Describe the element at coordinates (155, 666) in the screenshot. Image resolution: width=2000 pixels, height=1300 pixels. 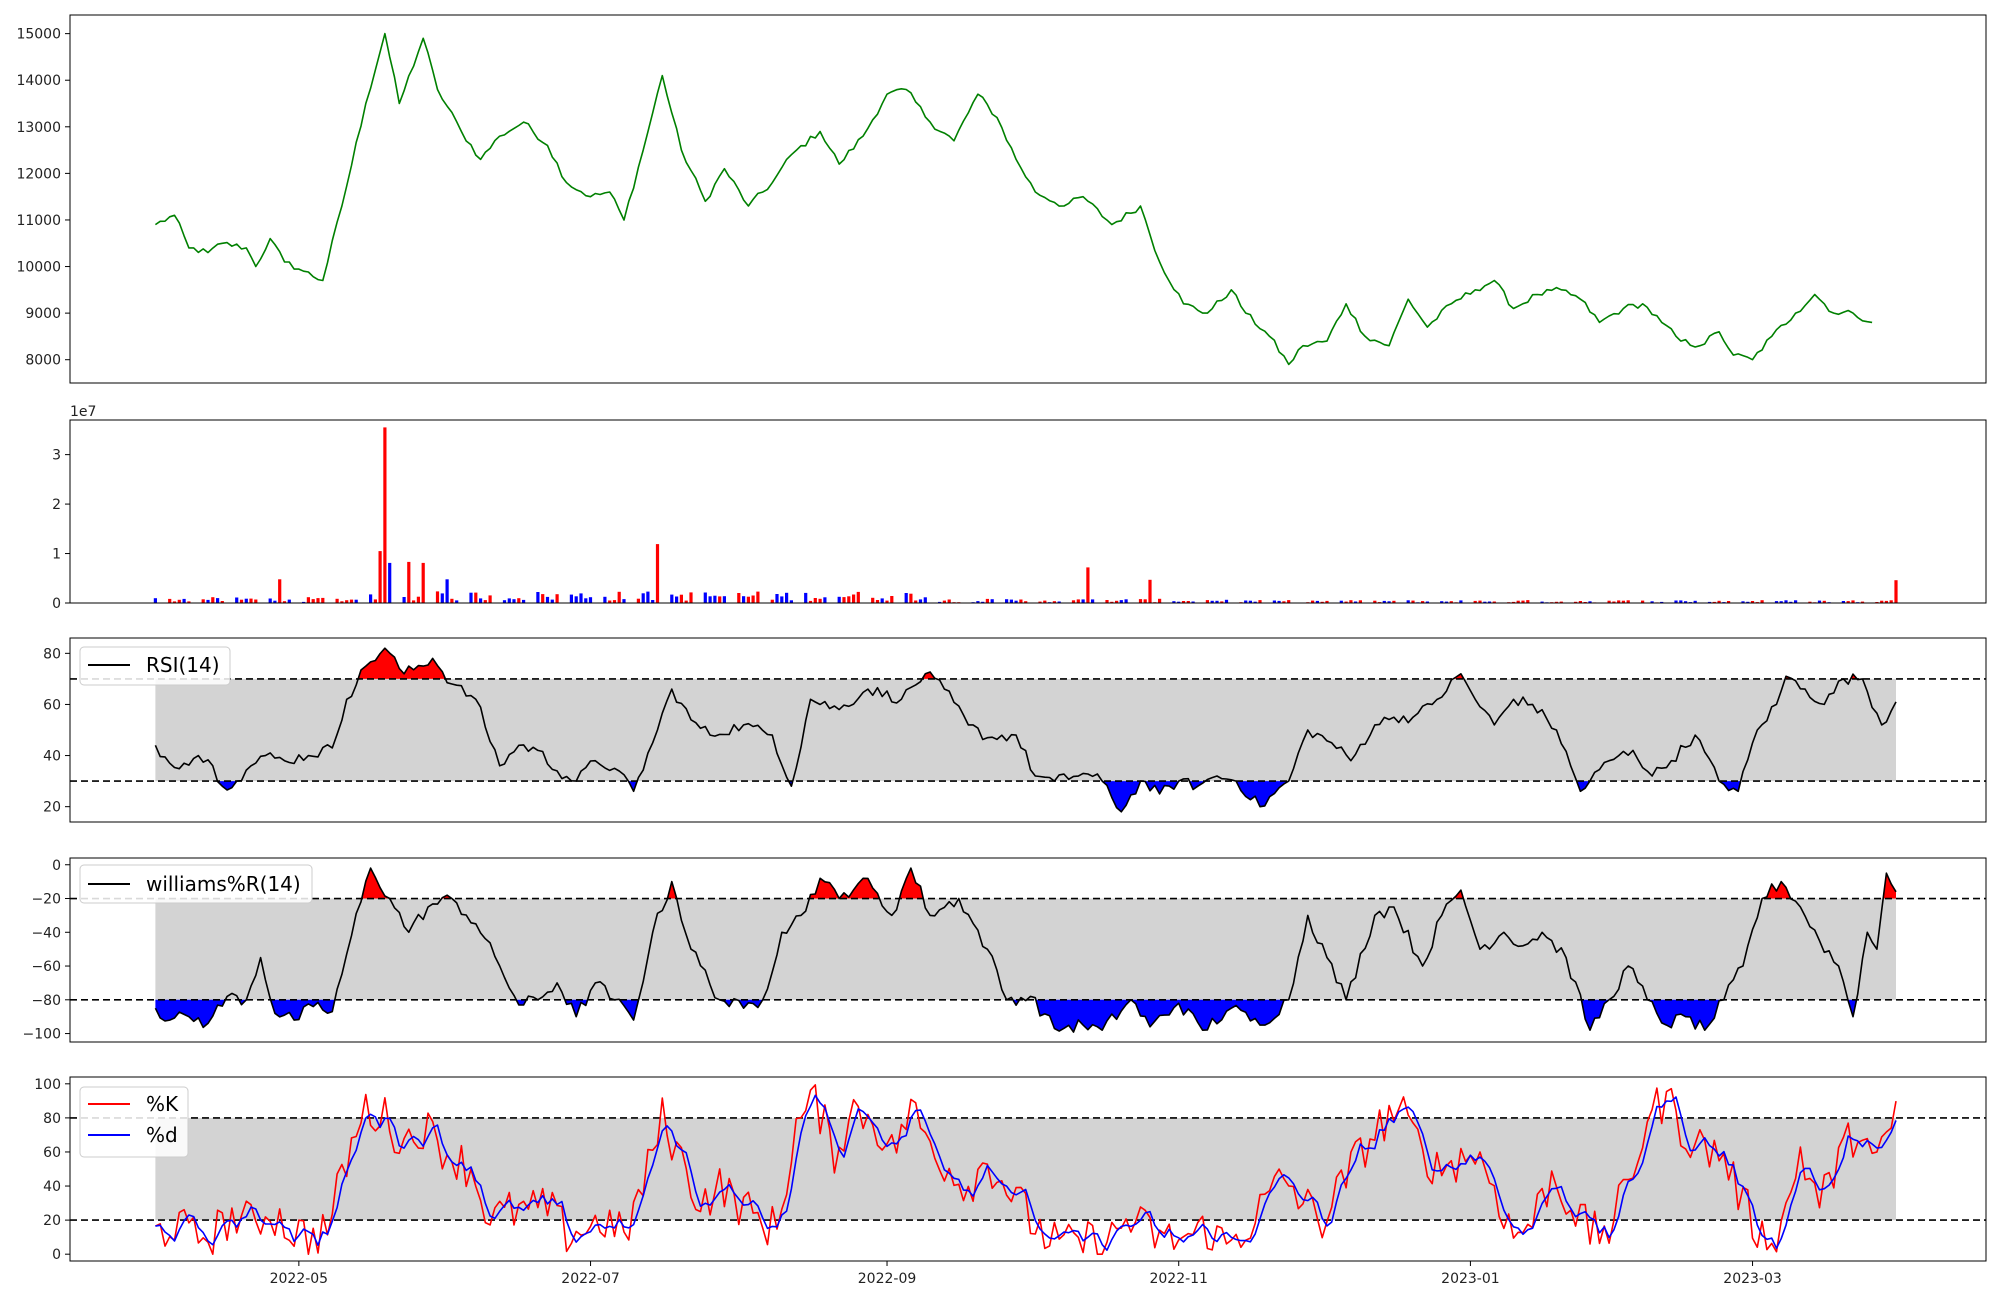
I see `rsi-legend: RSI(14)` at that location.